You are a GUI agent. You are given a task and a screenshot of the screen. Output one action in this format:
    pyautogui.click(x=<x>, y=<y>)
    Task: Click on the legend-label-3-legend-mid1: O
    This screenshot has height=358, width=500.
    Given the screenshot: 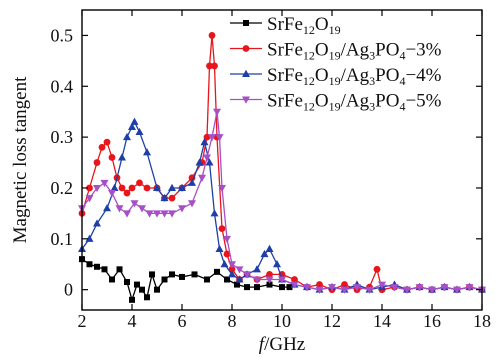 What is the action you would take?
    pyautogui.click(x=322, y=101)
    